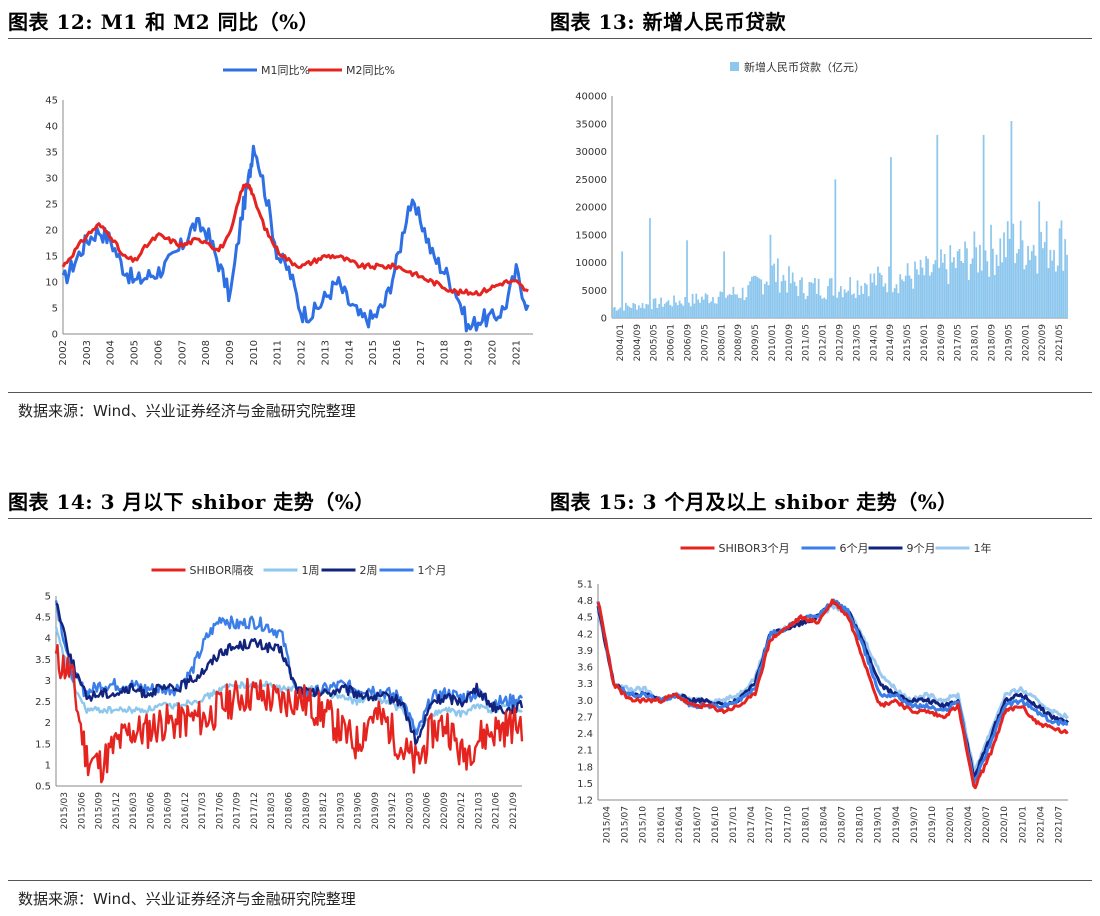 The width and height of the screenshot is (1100, 916). What do you see at coordinates (311, 570) in the screenshot?
I see `legend-label: 1周` at bounding box center [311, 570].